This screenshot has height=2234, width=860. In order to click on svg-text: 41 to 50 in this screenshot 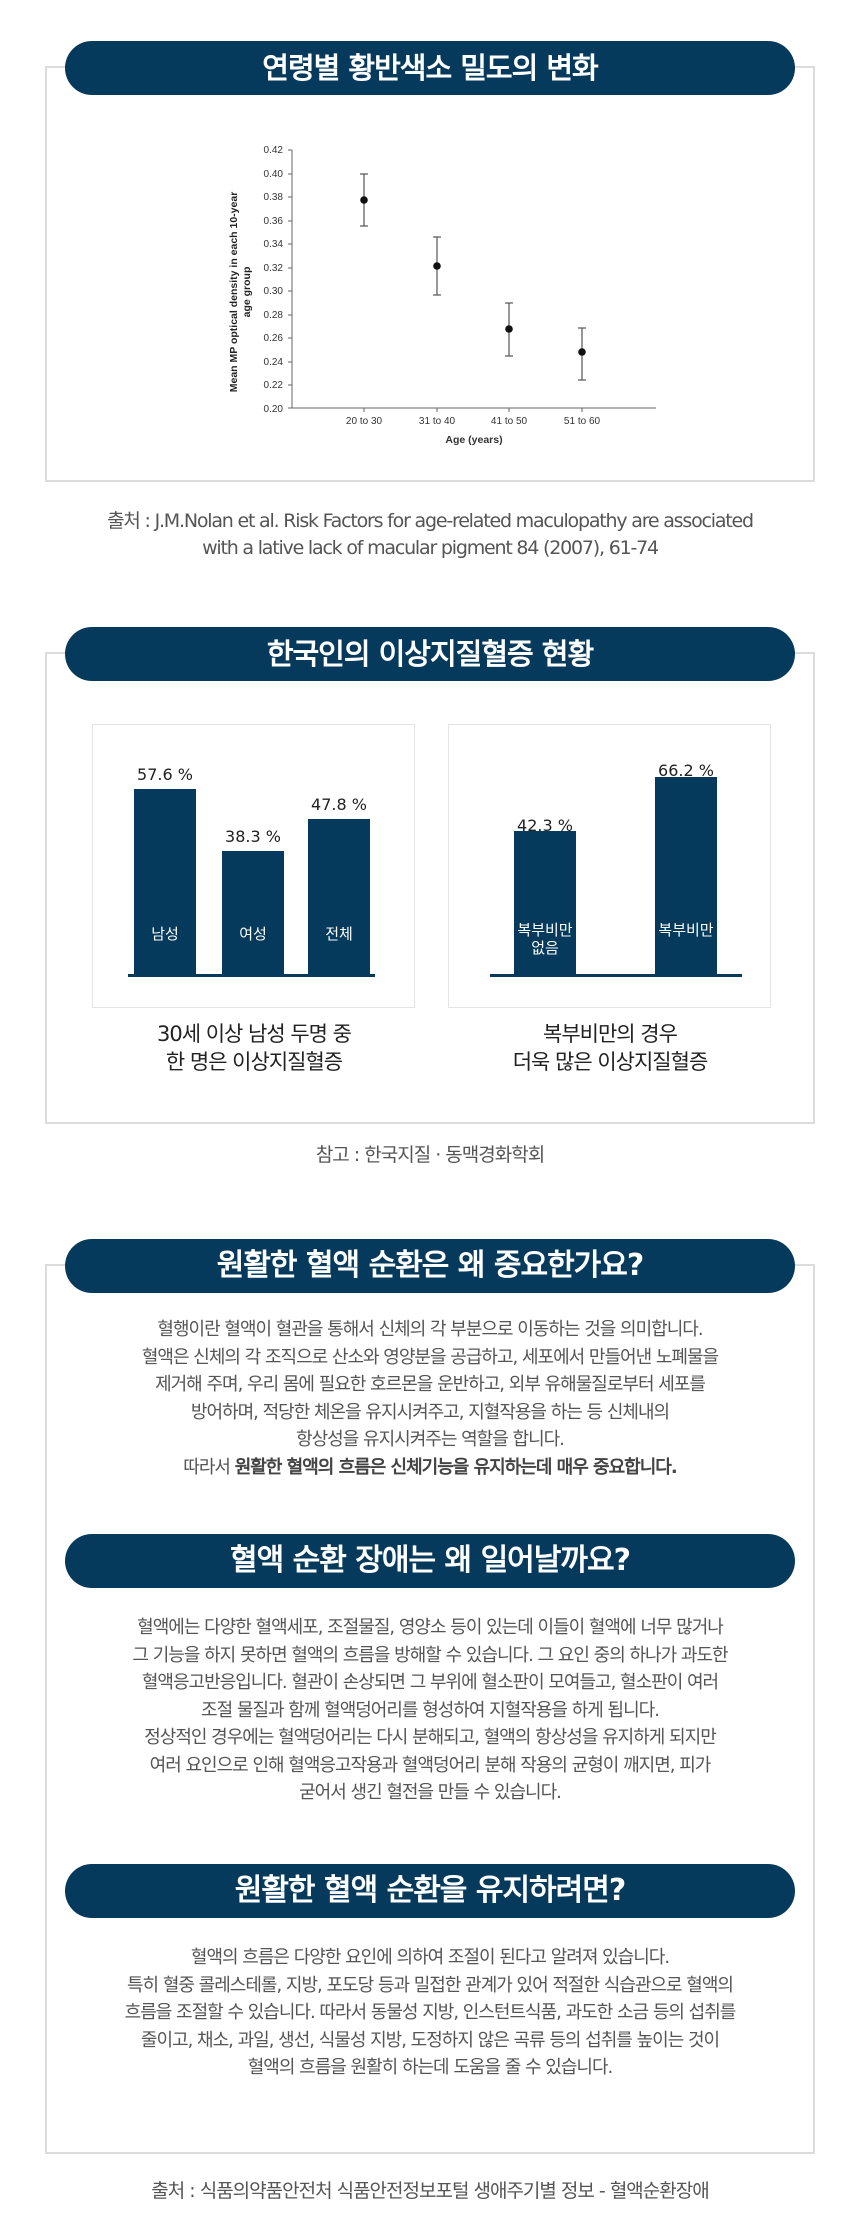, I will do `click(509, 421)`.